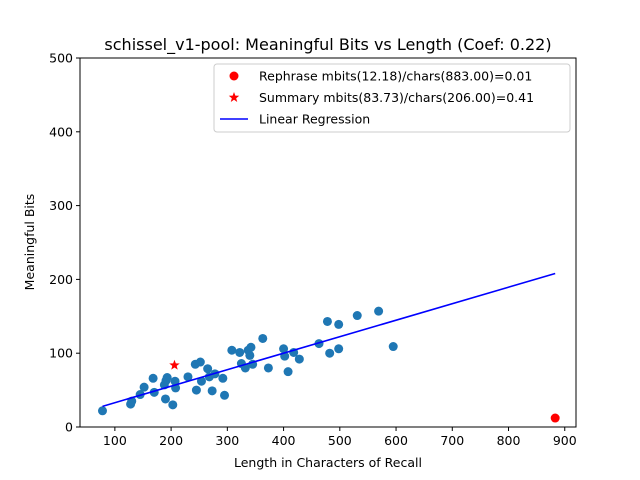 This screenshot has width=640, height=480. Describe the element at coordinates (284, 440) in the screenshot. I see `x-tick-label: 400` at that location.